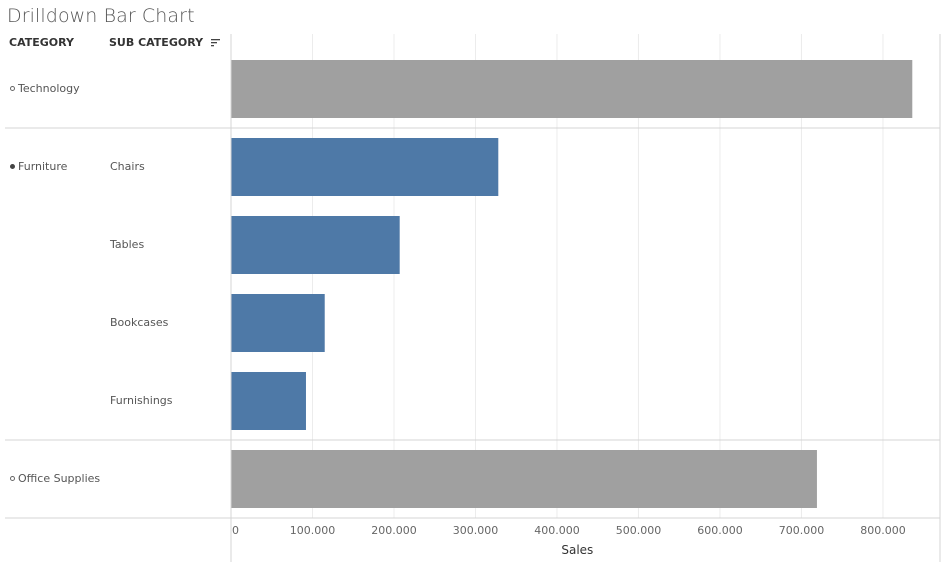 The height and width of the screenshot is (566, 945). I want to click on sub-category-label: Bookcases, so click(139, 322).